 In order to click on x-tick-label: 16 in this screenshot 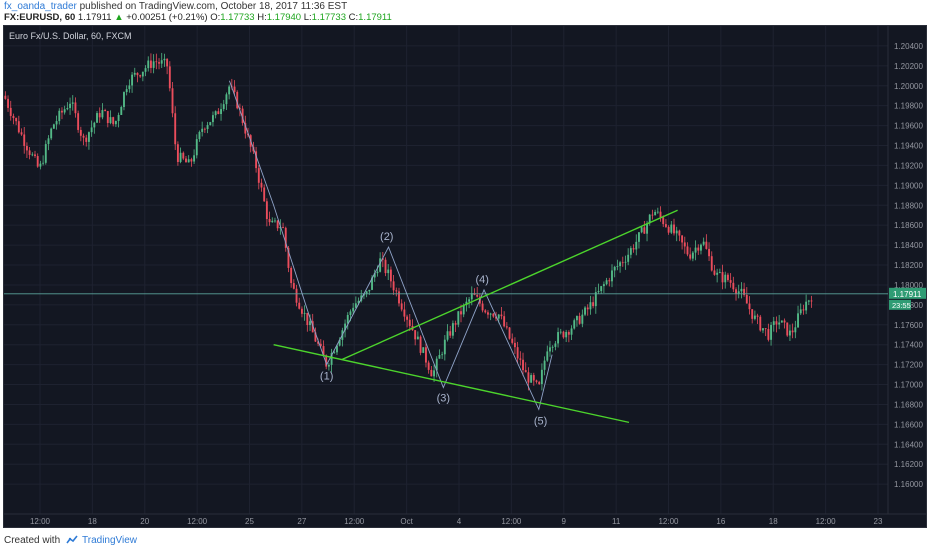, I will do `click(720, 521)`.